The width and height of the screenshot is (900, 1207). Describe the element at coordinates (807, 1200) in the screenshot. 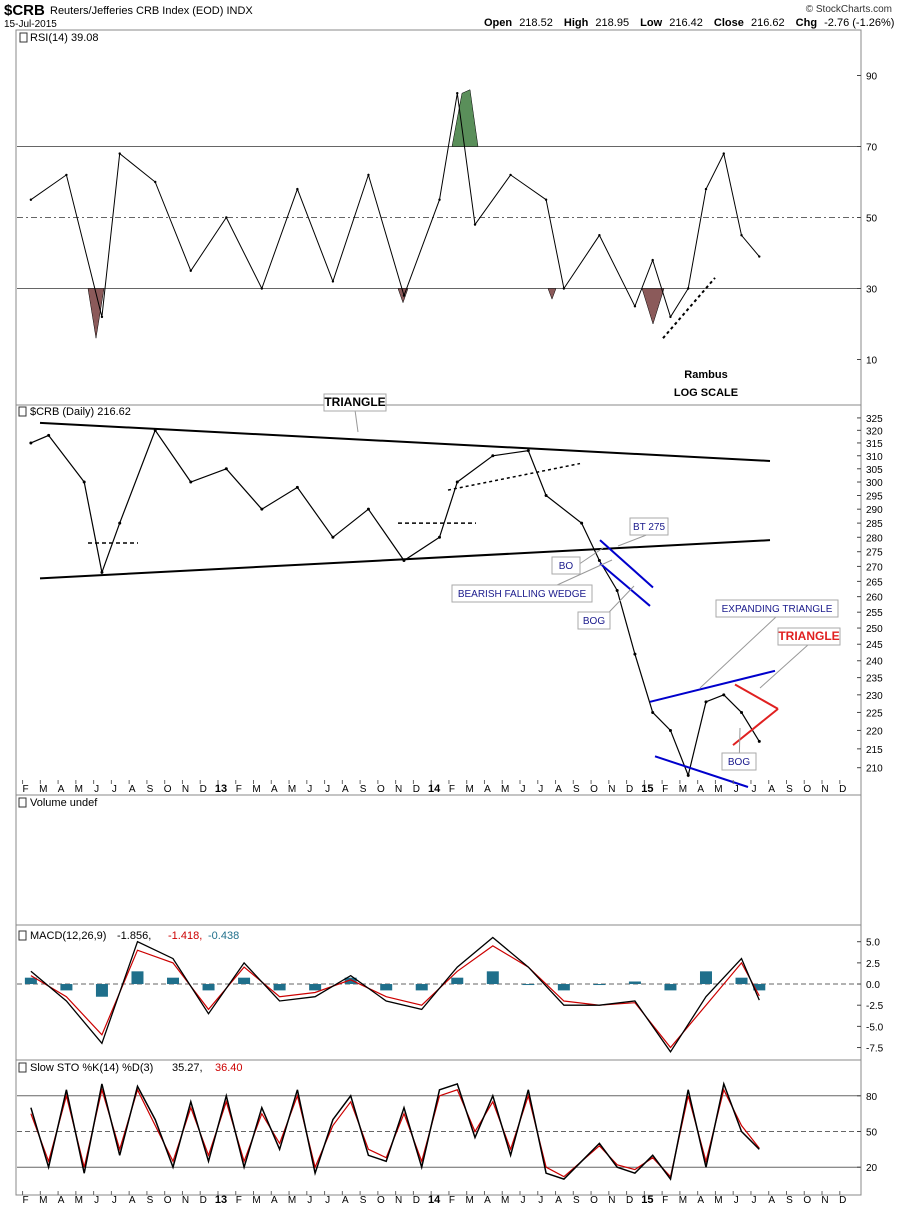

I see `sto-axis-month-label: O` at that location.